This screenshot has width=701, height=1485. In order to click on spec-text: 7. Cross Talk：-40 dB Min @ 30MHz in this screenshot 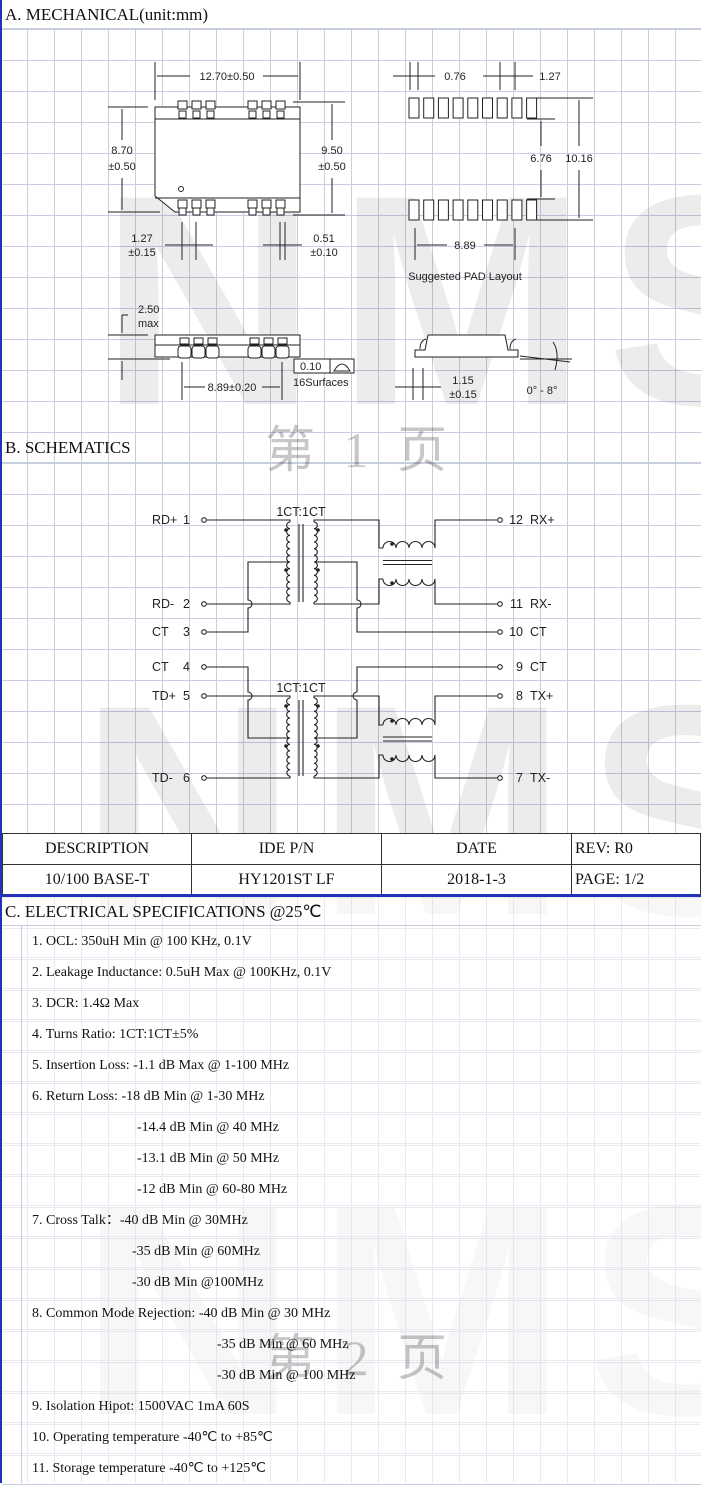, I will do `click(140, 1220)`.